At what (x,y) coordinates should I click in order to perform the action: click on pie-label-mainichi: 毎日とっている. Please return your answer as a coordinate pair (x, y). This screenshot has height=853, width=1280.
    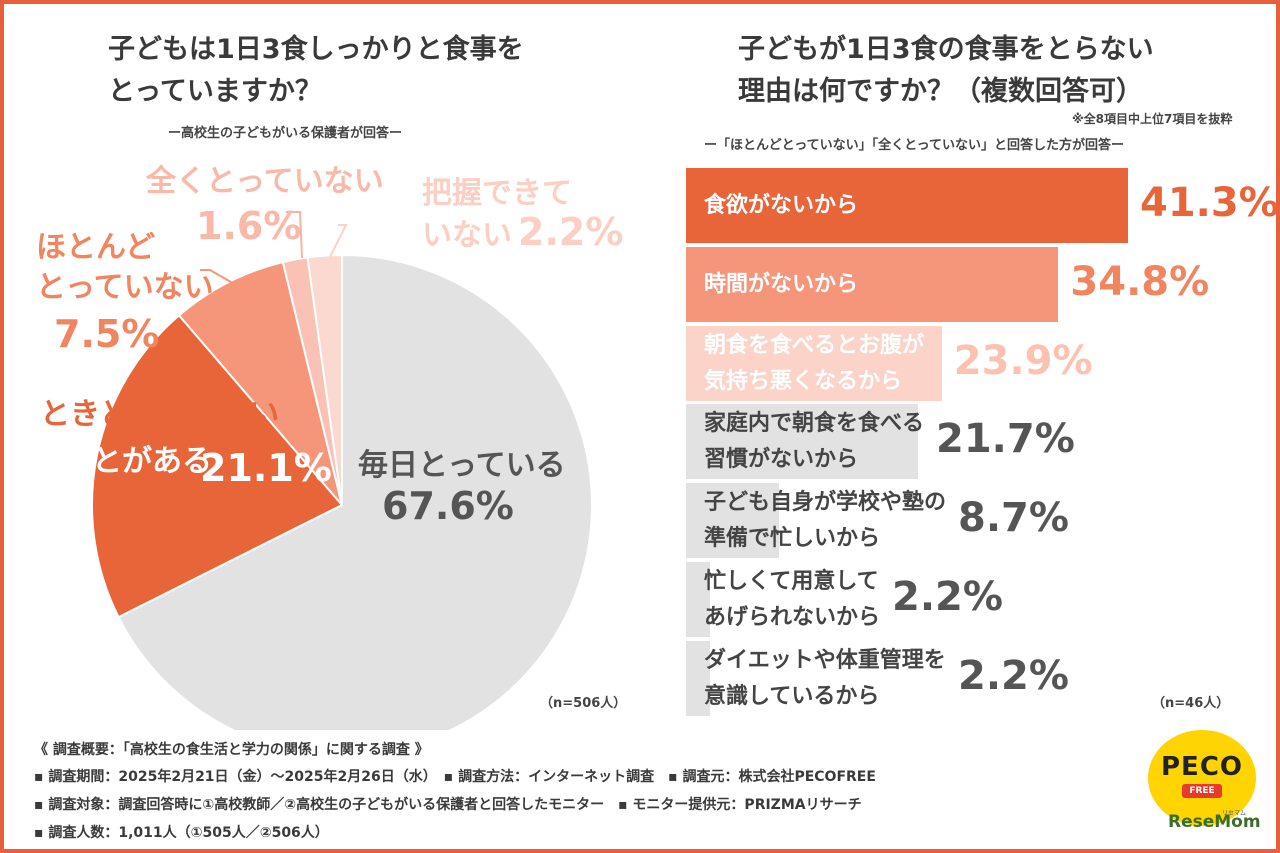
    Looking at the image, I should click on (462, 465).